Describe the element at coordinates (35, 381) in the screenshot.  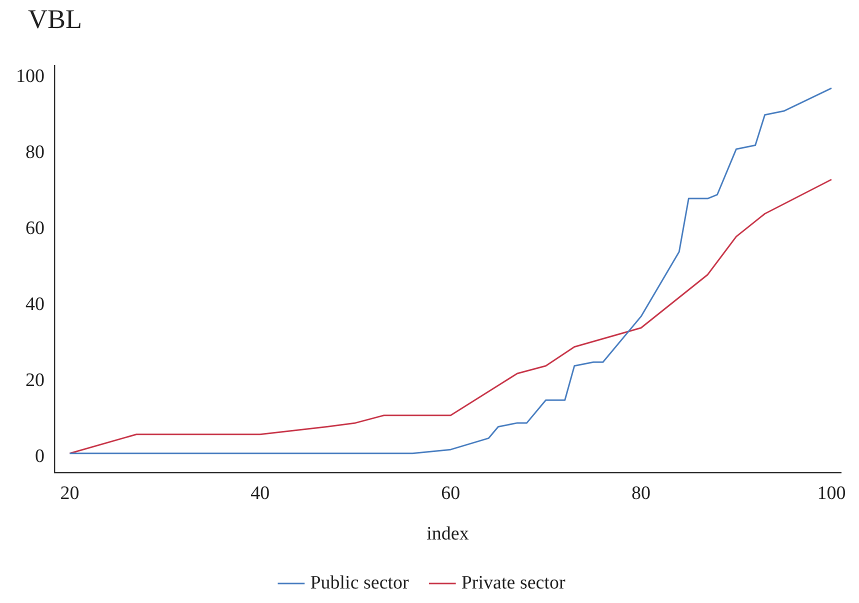
I see `y-tick-label: 20` at that location.